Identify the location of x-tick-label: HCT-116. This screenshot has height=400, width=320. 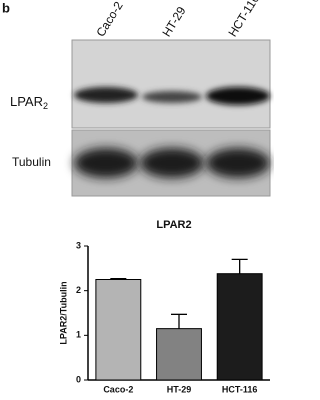
(240, 389).